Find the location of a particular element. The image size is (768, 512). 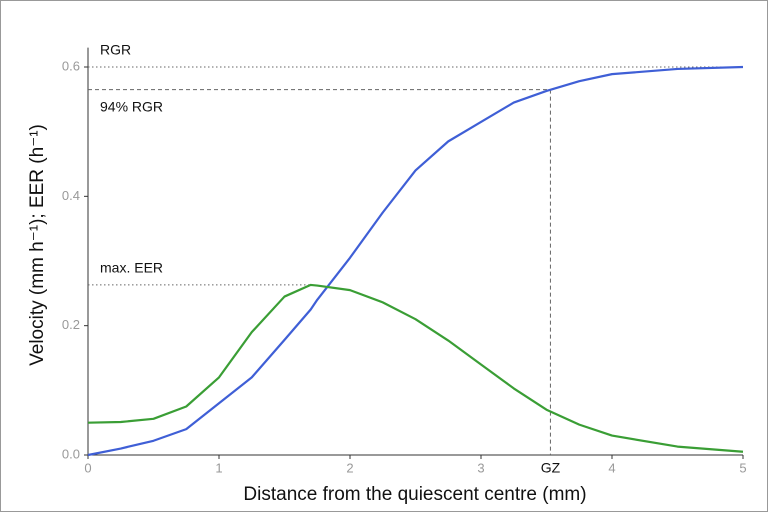

y-tick-label: 0.0 is located at coordinates (71, 453).